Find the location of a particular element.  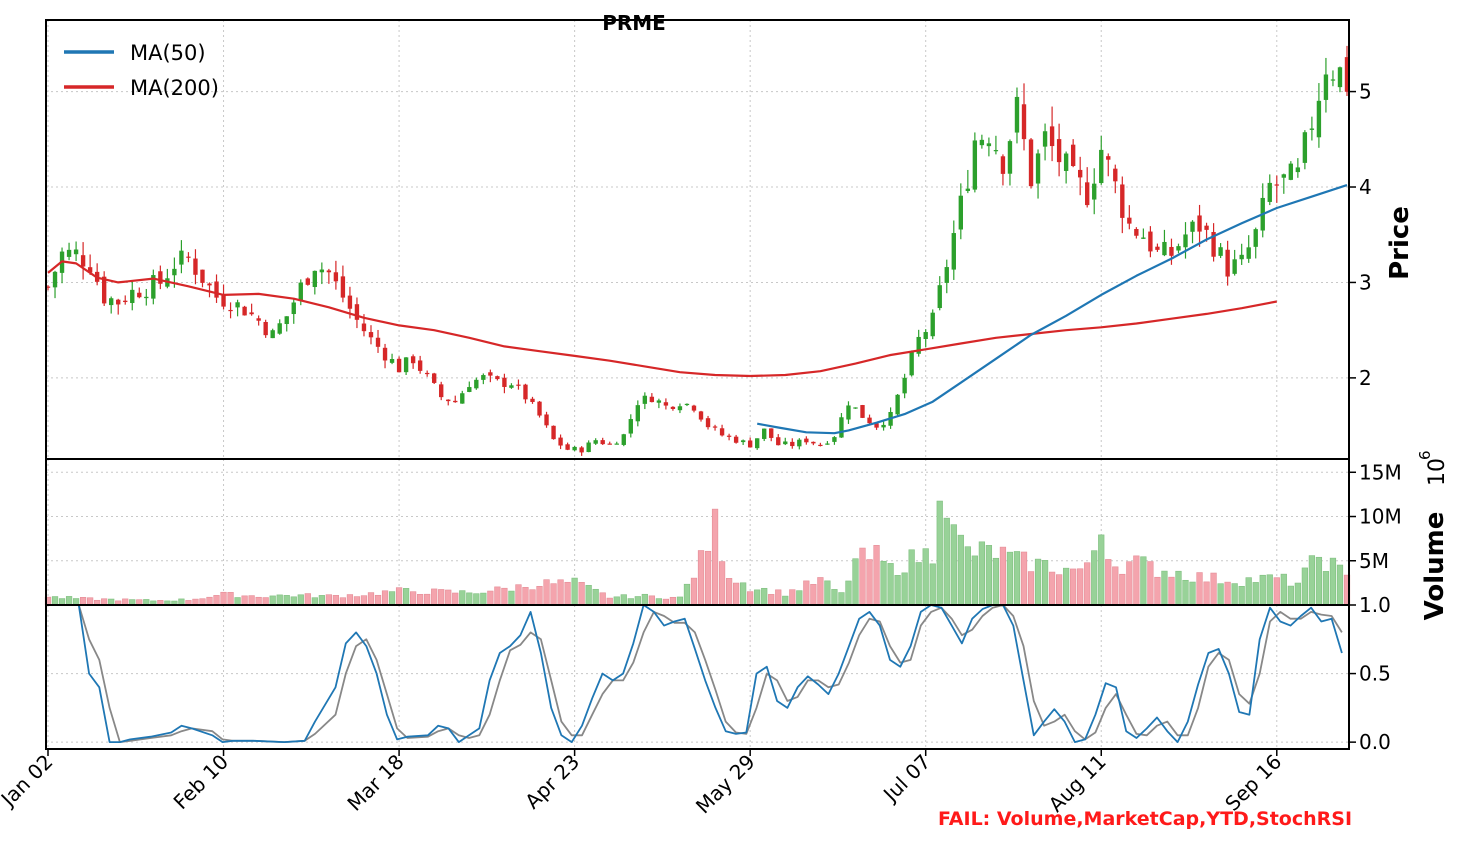

price-tick-label: 2 is located at coordinates (1365, 378).